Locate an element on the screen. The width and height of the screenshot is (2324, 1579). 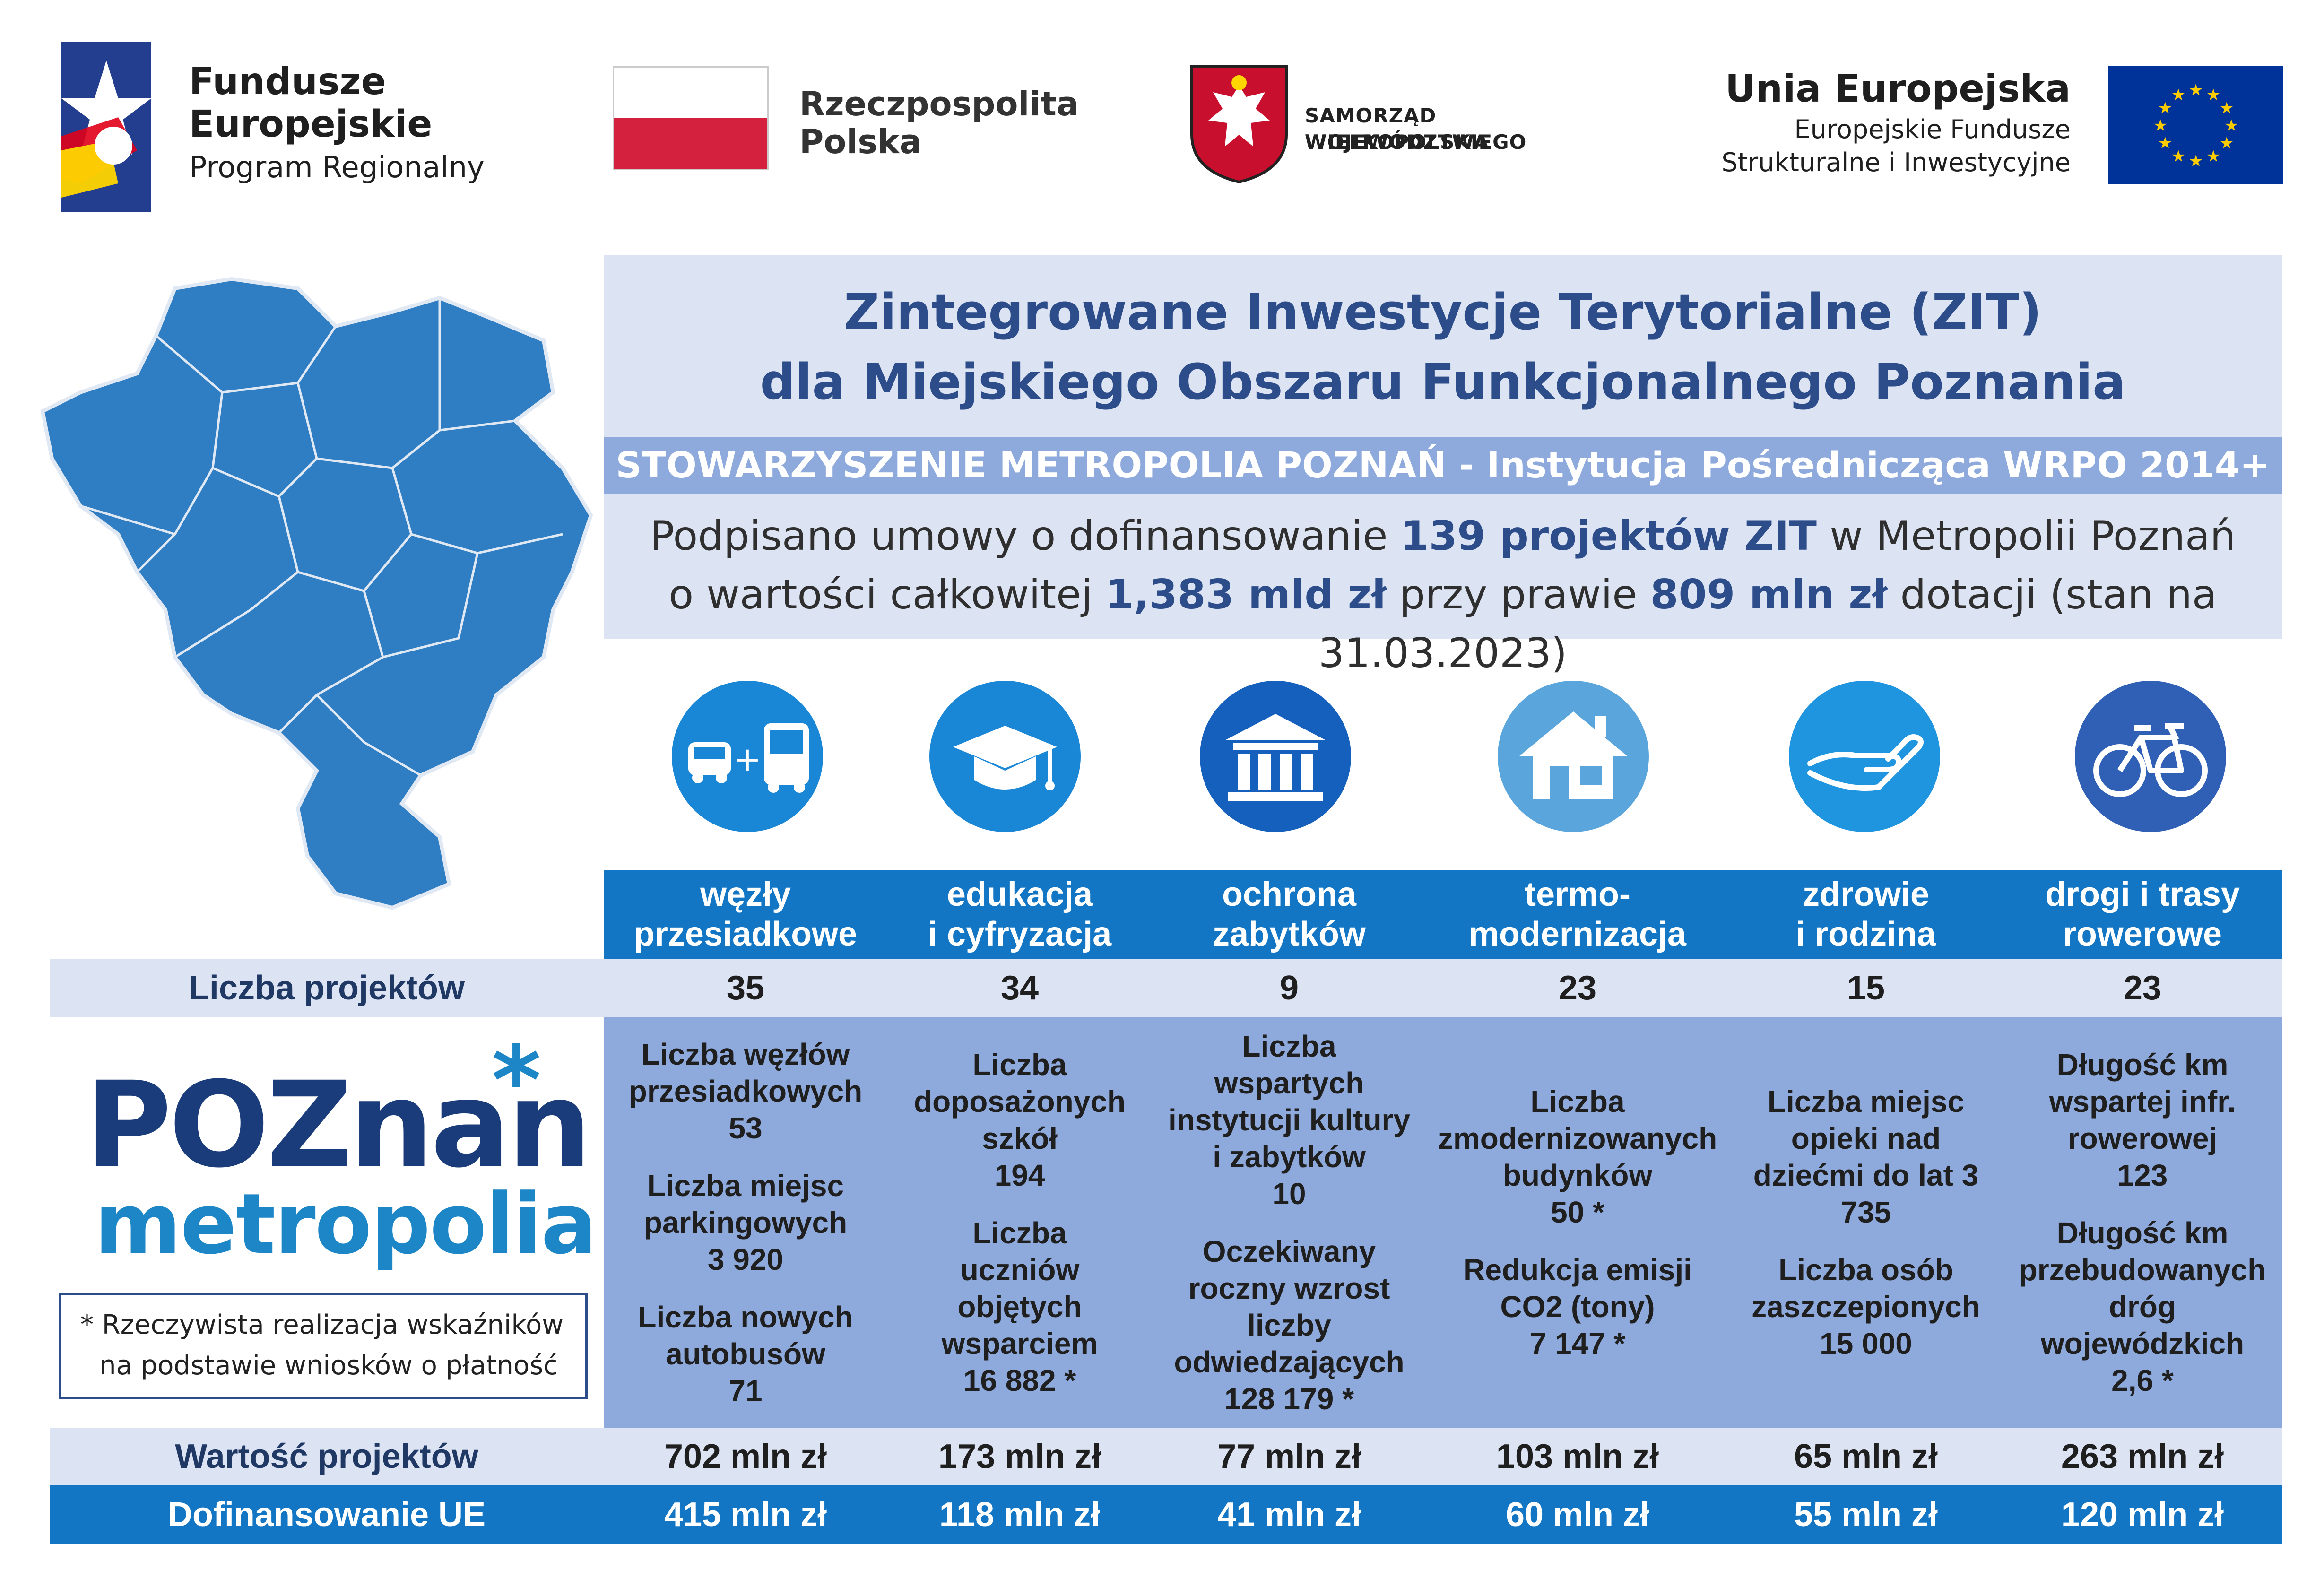
category-line: edukacja is located at coordinates (1019, 894).